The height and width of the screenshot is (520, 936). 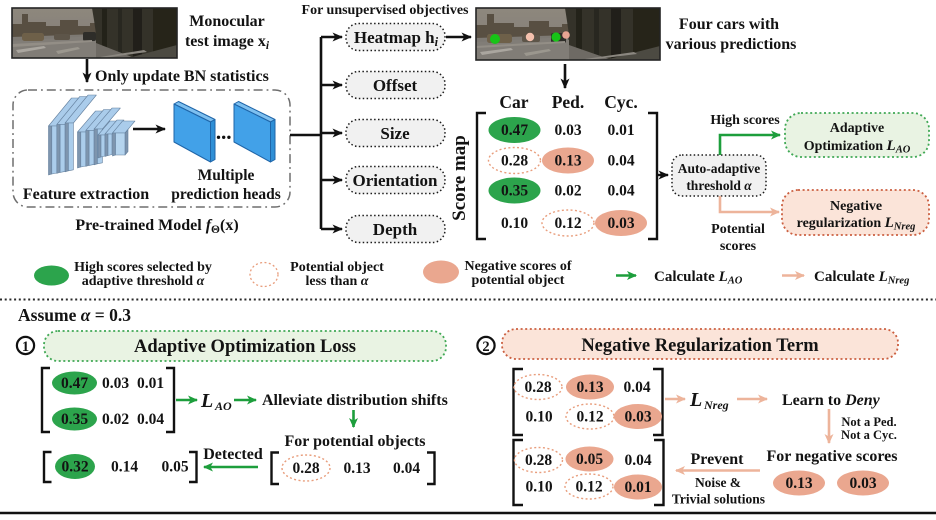 I want to click on svg-text: 0.14, so click(x=124, y=467).